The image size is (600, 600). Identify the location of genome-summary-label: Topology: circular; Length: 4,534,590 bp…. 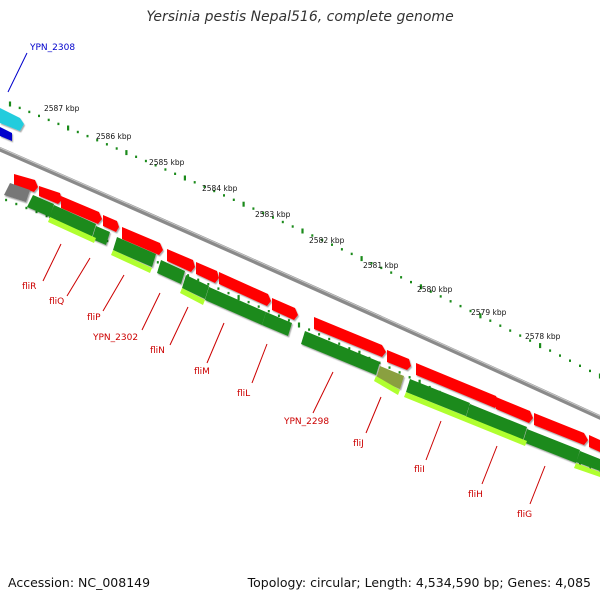
(419, 582).